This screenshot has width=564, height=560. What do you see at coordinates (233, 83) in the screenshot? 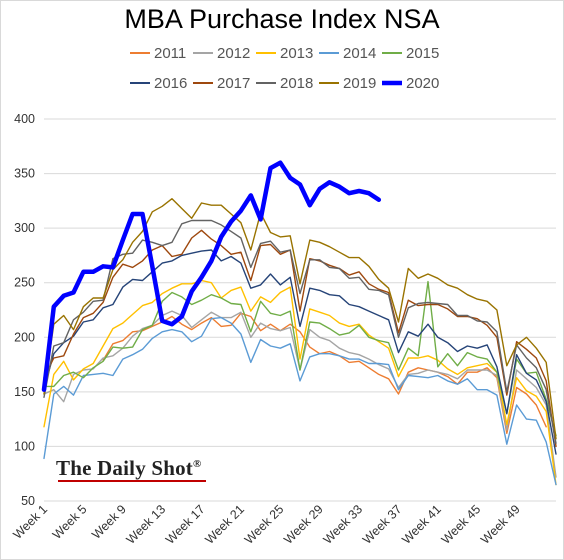
I see `legend-label-2017: 2017` at bounding box center [233, 83].